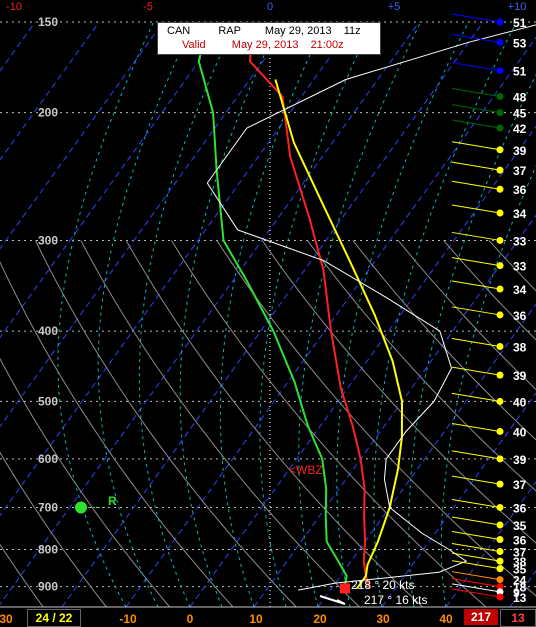 The image size is (536, 627). Describe the element at coordinates (190, 619) in the screenshot. I see `bottom-axis-tick-label: 0` at that location.